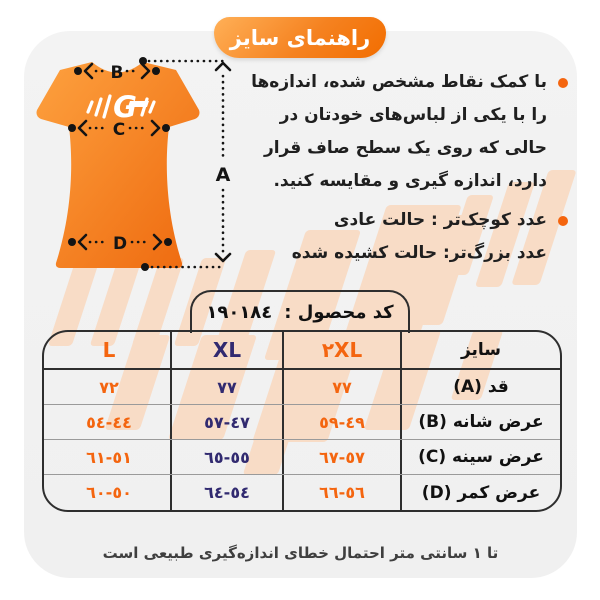 The height and width of the screenshot is (600, 600). What do you see at coordinates (120, 244) in the screenshot?
I see `measure-label-d: D` at bounding box center [120, 244].